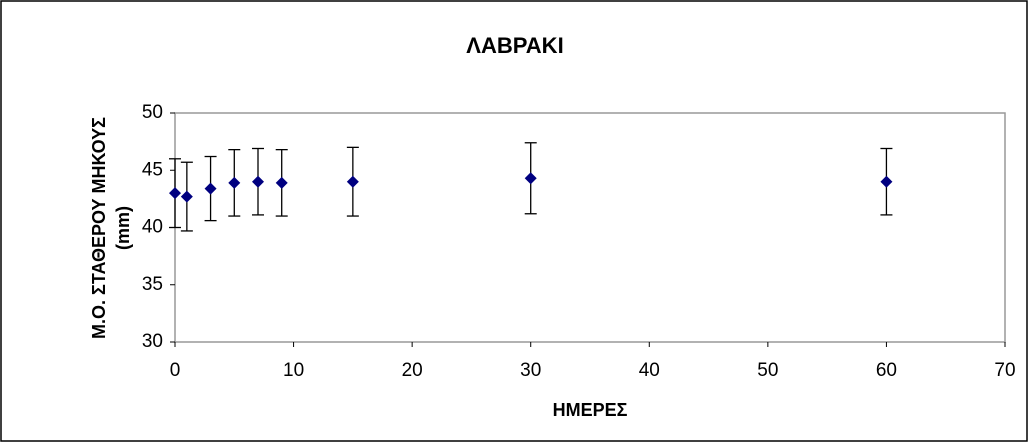  Describe the element at coordinates (99, 228) in the screenshot. I see `y-axis-label: Μ.Ο. ΣΤΑΘΕΡΟΥ ΜΗΚΟΥΣ` at that location.